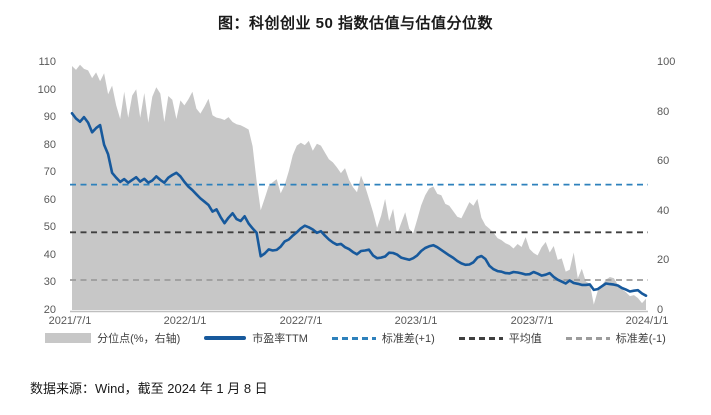  What do you see at coordinates (225, 338) in the screenshot?
I see `pe-line-swatch-icon` at bounding box center [225, 338].